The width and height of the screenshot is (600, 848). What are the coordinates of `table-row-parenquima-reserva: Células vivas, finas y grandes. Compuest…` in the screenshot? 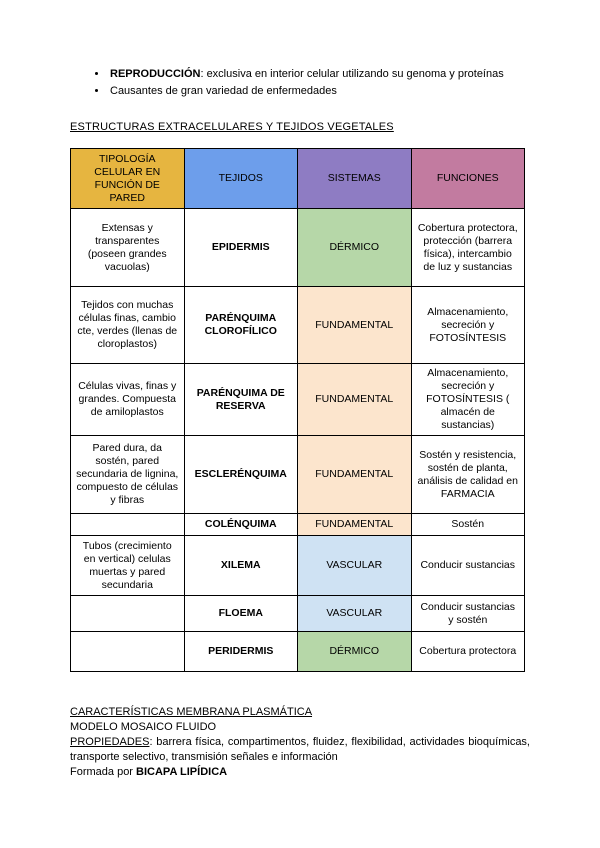 It's located at (297, 399).